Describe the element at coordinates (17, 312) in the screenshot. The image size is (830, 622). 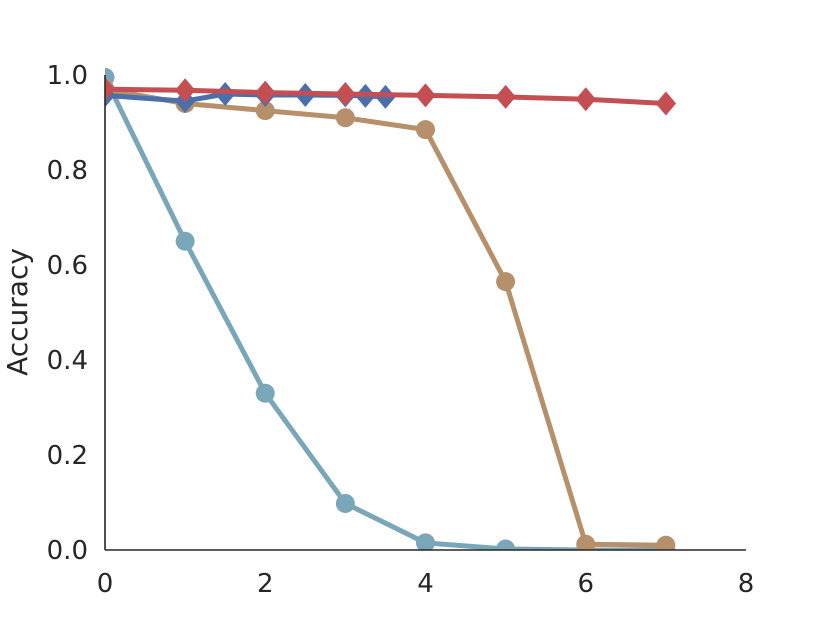
I see `y-axis-title: Accuracy` at that location.